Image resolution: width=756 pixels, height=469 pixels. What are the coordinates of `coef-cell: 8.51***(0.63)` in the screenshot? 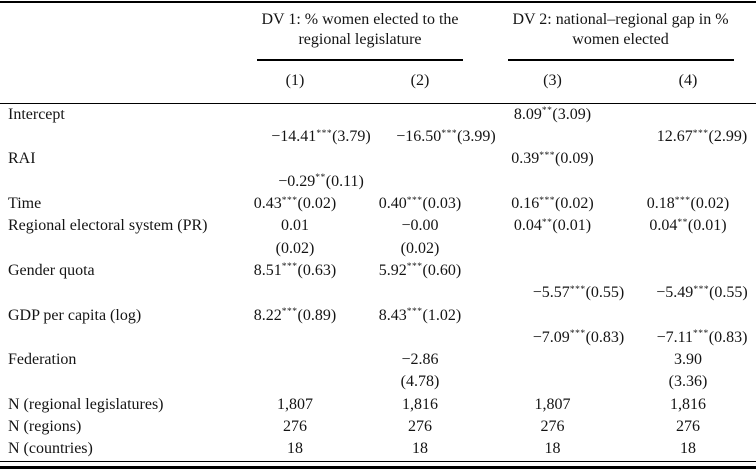 It's located at (295, 270).